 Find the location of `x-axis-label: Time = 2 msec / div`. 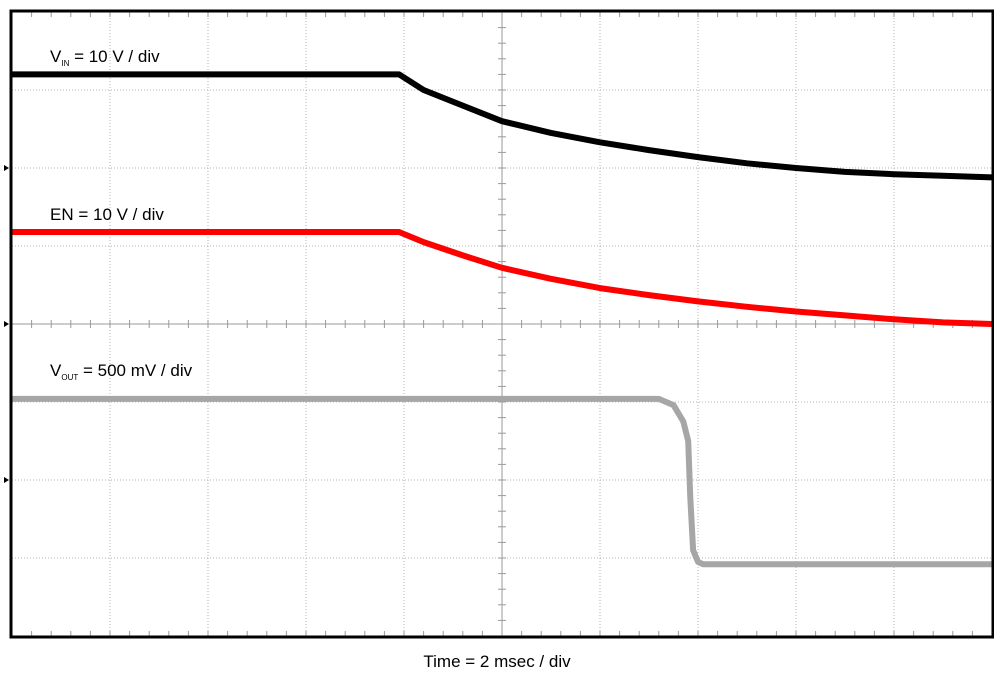

x-axis-label: Time = 2 msec / div is located at coordinates (497, 661).